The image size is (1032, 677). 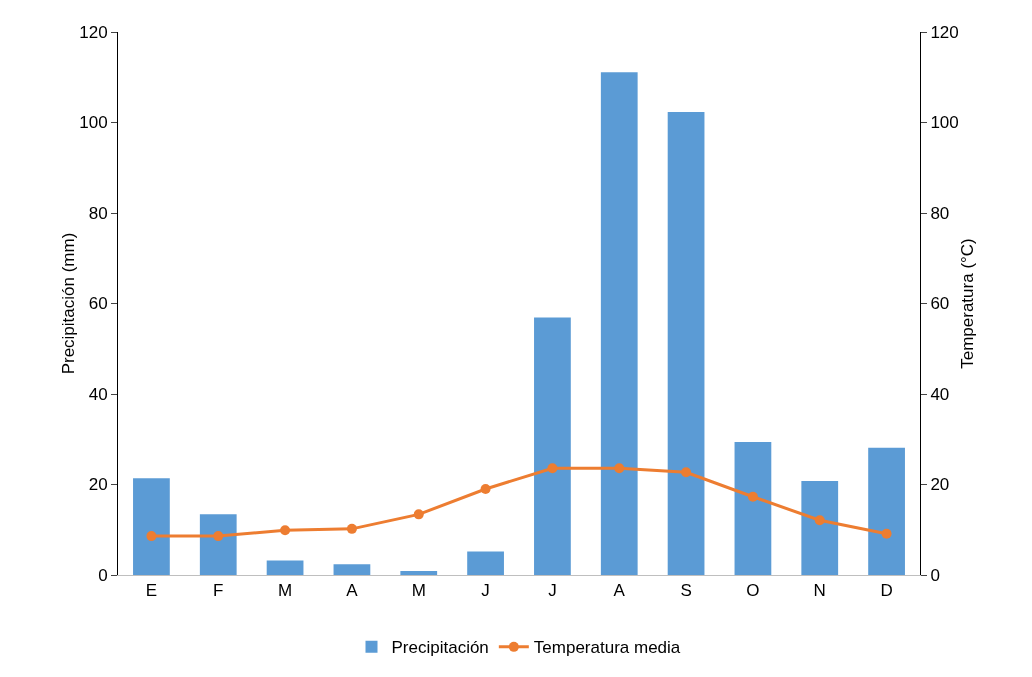 What do you see at coordinates (68, 303) in the screenshot?
I see `y-axis-title: Precipitación (mm)` at bounding box center [68, 303].